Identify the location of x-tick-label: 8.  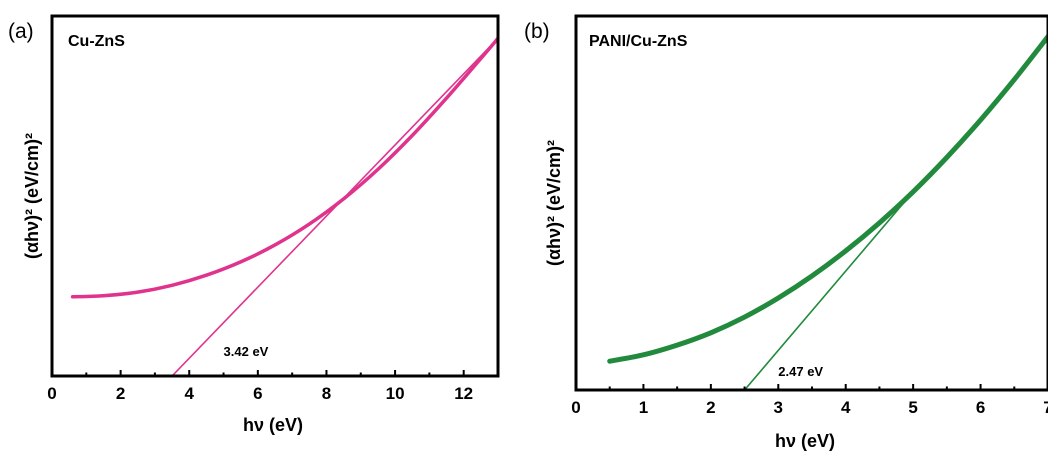
(326, 393).